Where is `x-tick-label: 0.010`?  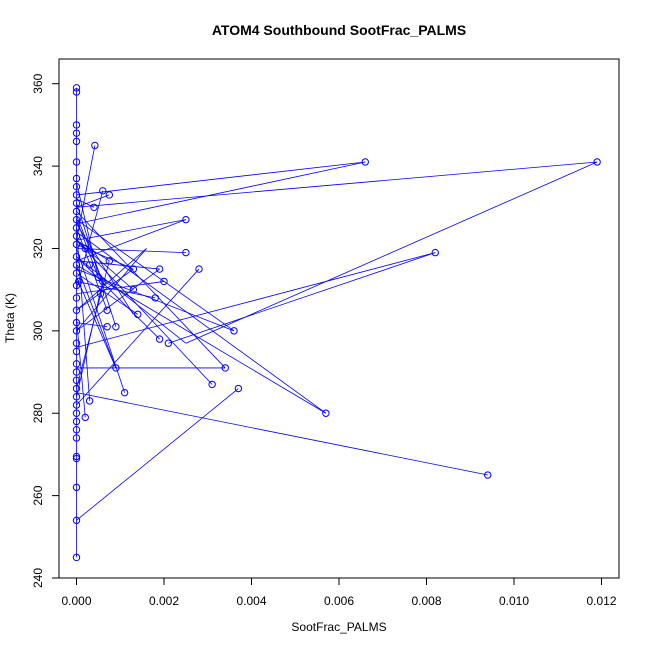 x-tick-label: 0.010 is located at coordinates (514, 601).